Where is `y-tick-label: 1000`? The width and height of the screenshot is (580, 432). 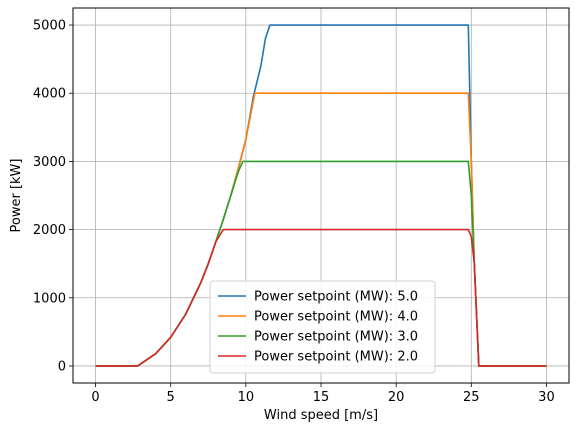
y-tick-label: 1000 is located at coordinates (49, 298).